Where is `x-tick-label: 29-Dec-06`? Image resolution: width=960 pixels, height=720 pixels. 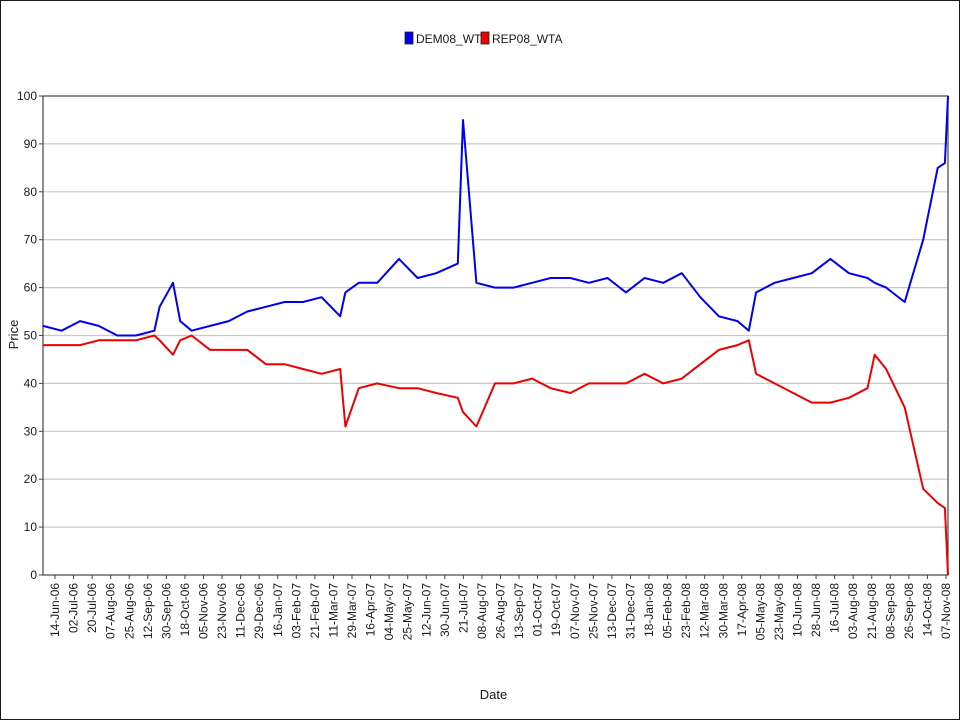 x-tick-label: 29-Dec-06 is located at coordinates (259, 611).